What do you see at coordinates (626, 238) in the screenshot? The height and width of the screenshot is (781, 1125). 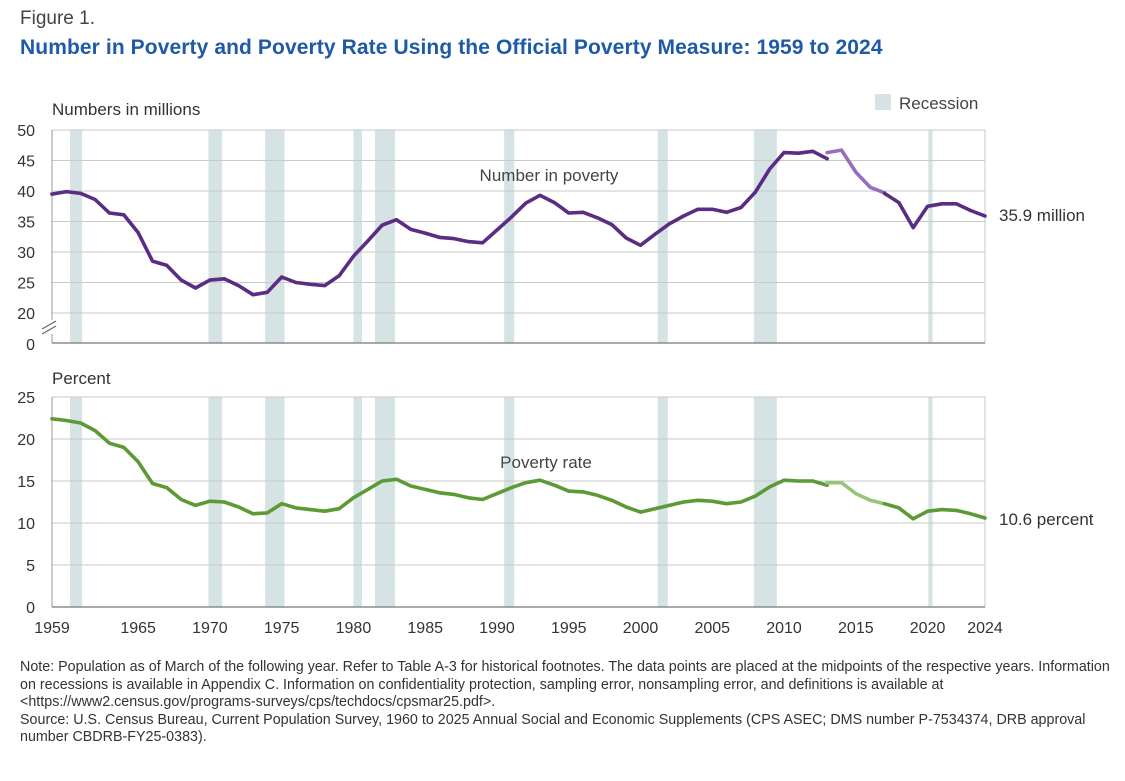 I see `data-point-number-1999` at bounding box center [626, 238].